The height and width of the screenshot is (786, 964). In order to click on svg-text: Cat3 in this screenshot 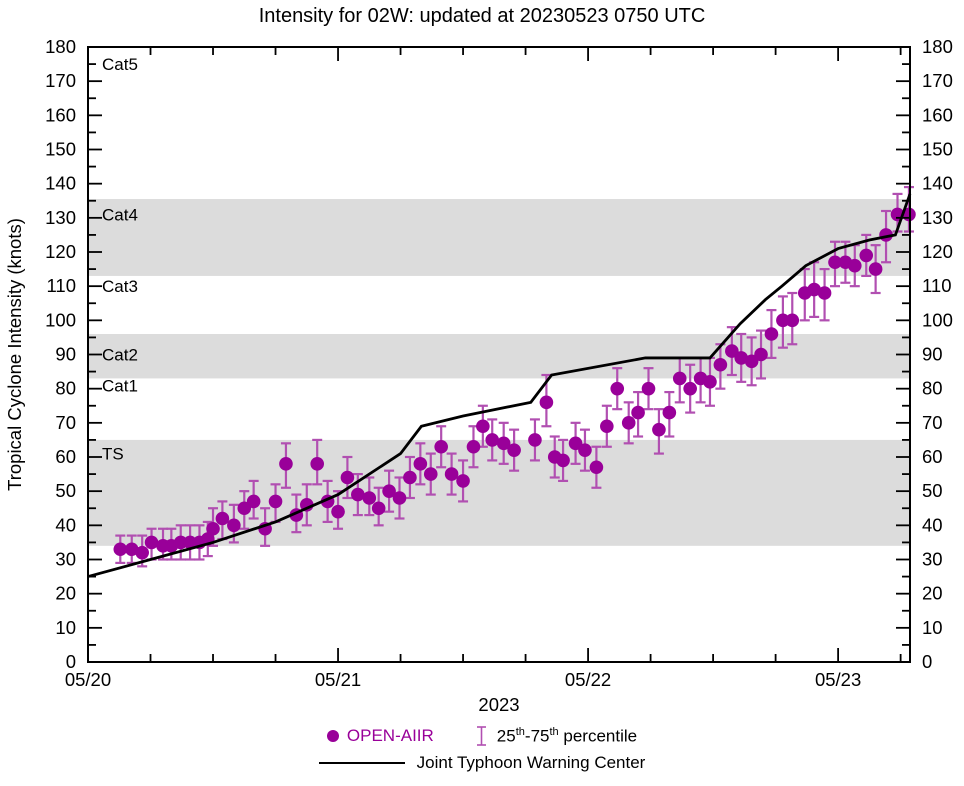, I will do `click(120, 286)`.